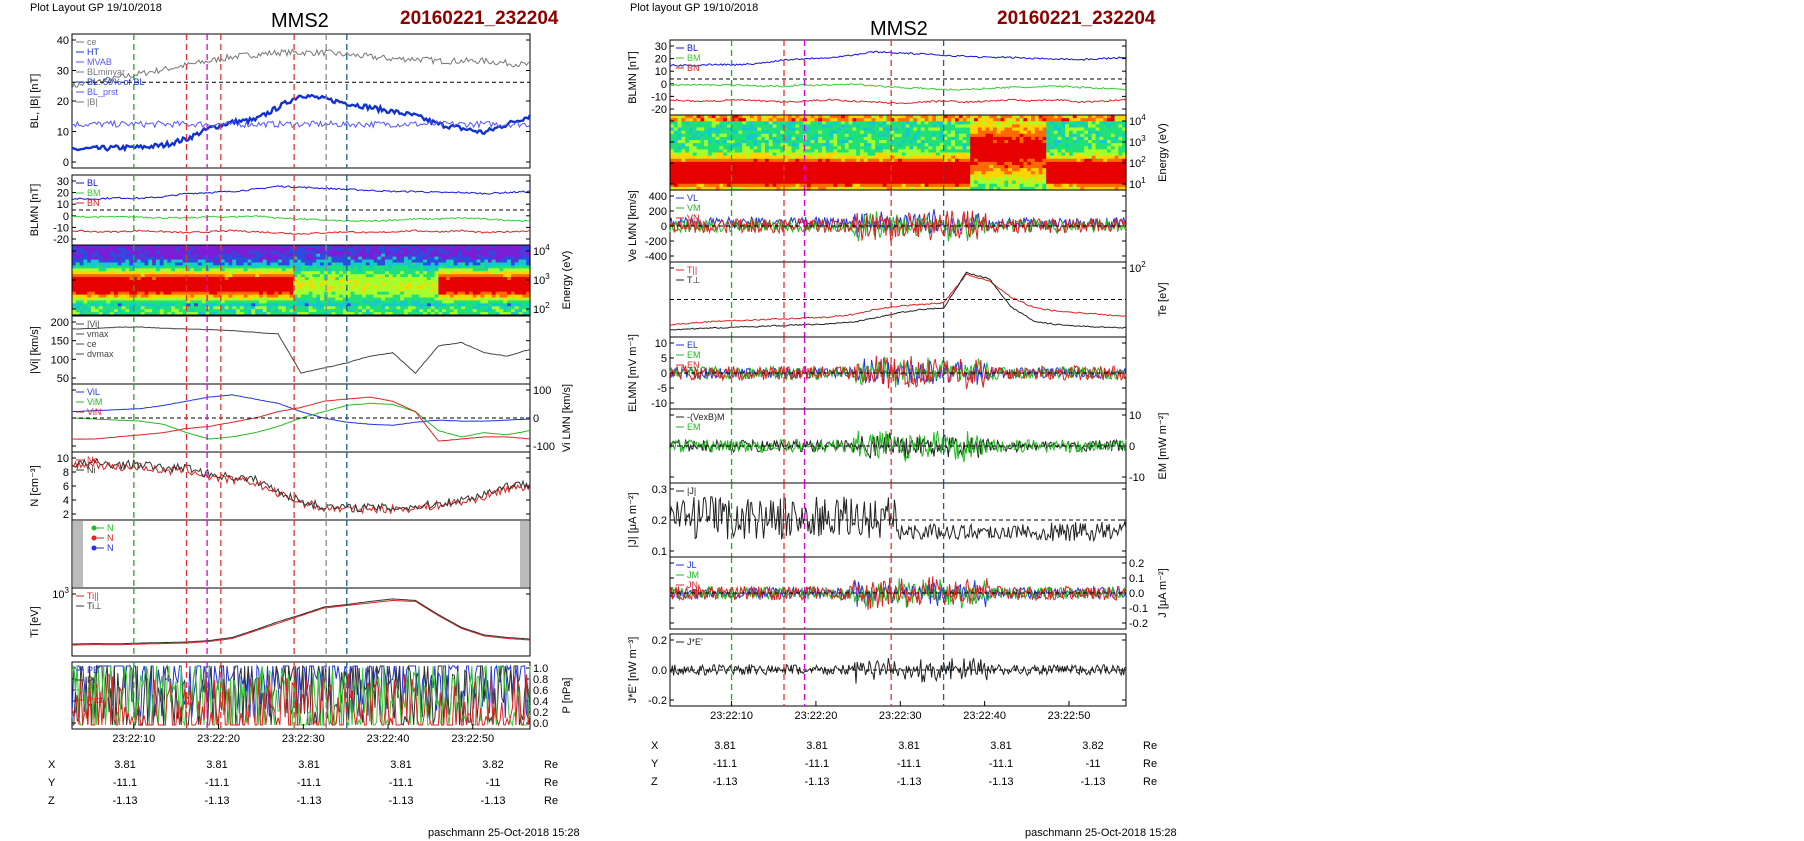 Image resolution: width=1804 pixels, height=841 pixels. Describe the element at coordinates (93, 324) in the screenshot. I see `left-absVi-legend-entry: |Vi|` at that location.